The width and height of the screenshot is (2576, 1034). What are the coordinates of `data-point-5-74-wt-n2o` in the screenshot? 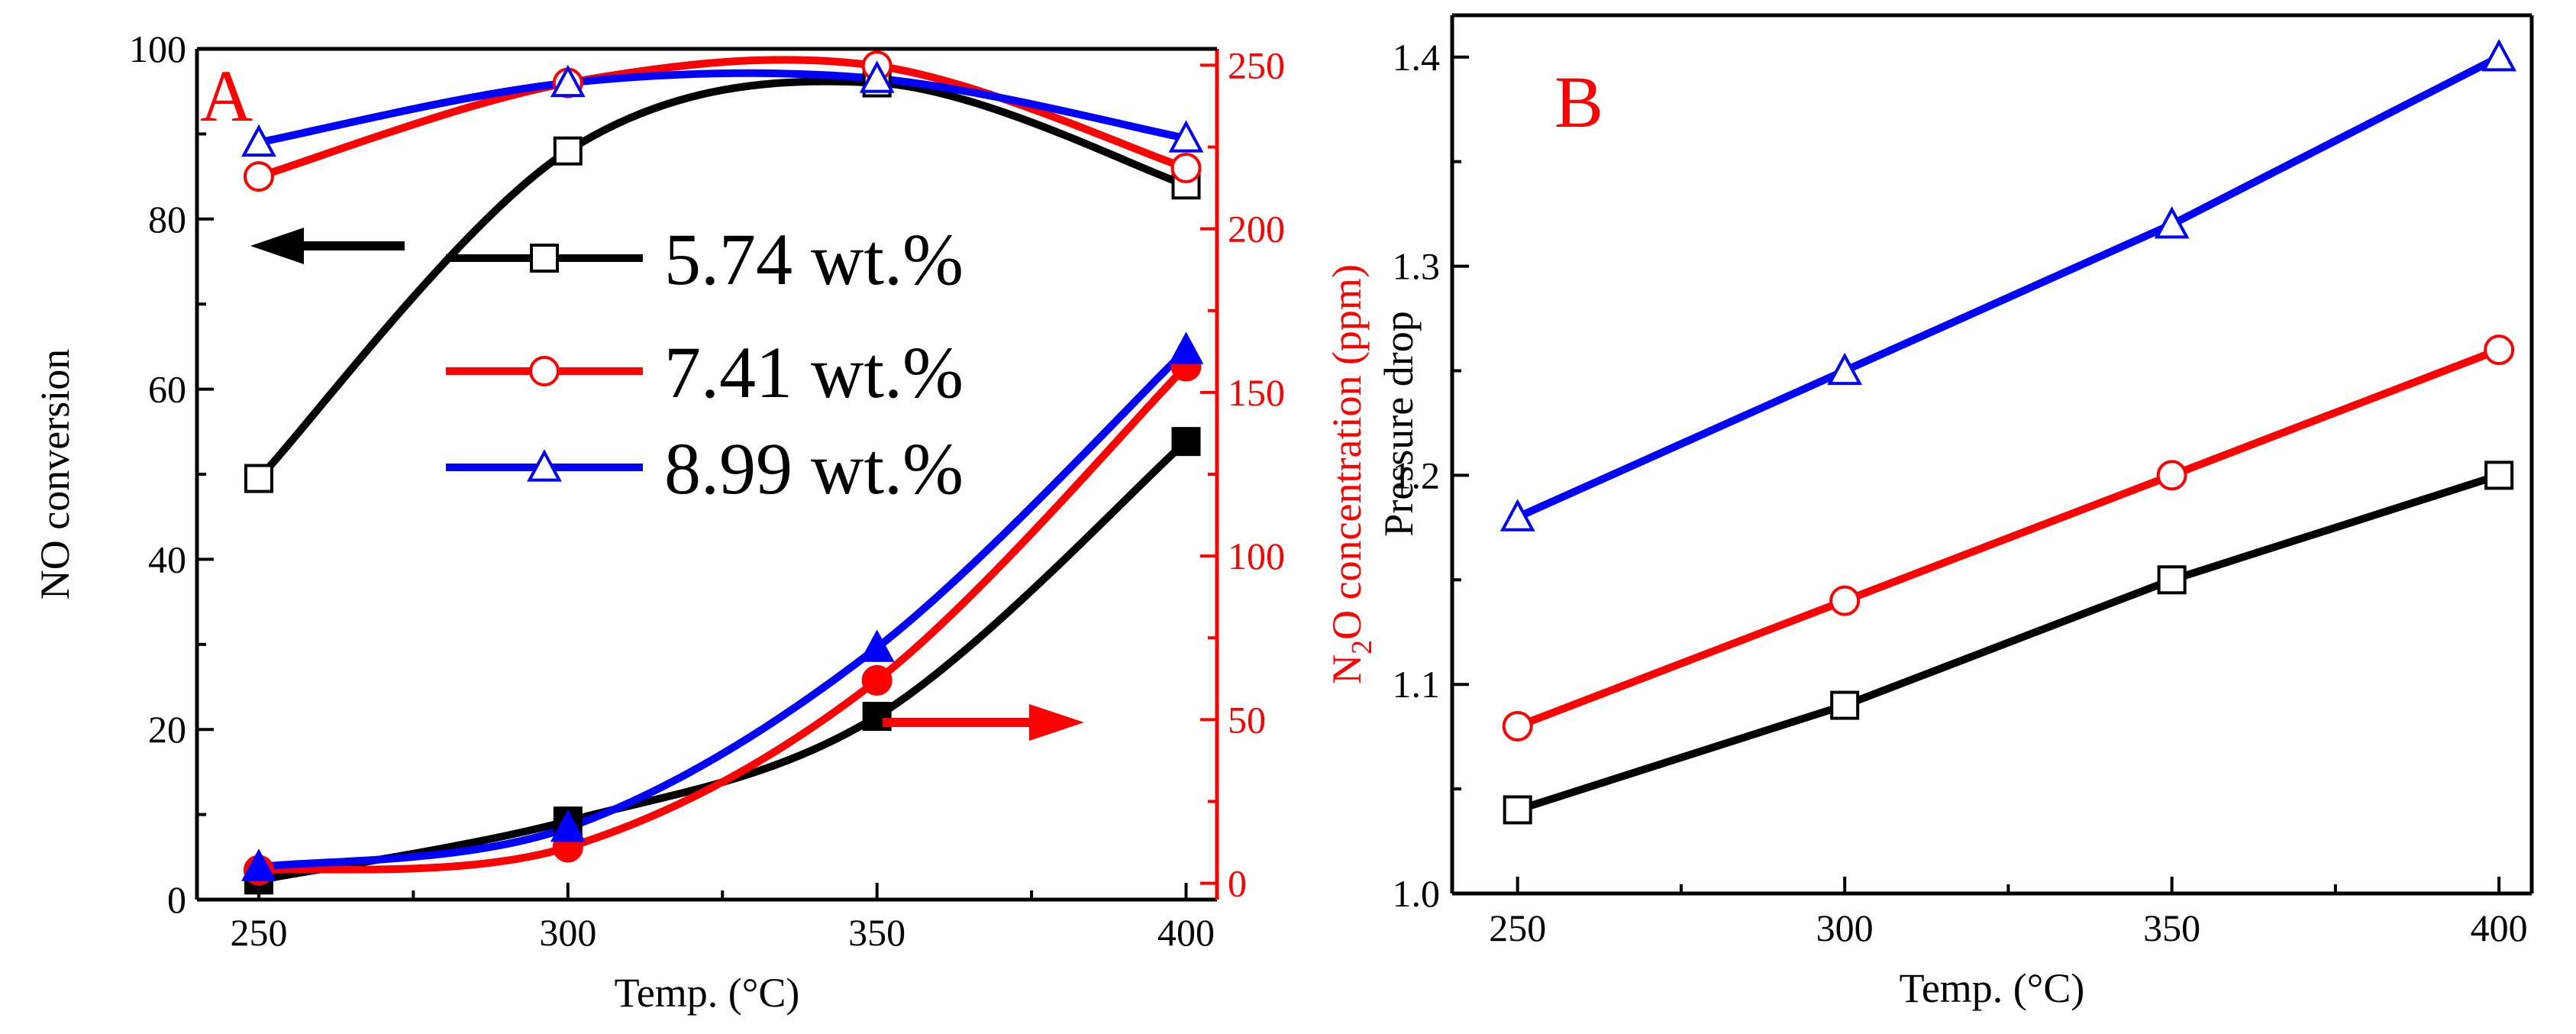 It's located at (1186, 442).